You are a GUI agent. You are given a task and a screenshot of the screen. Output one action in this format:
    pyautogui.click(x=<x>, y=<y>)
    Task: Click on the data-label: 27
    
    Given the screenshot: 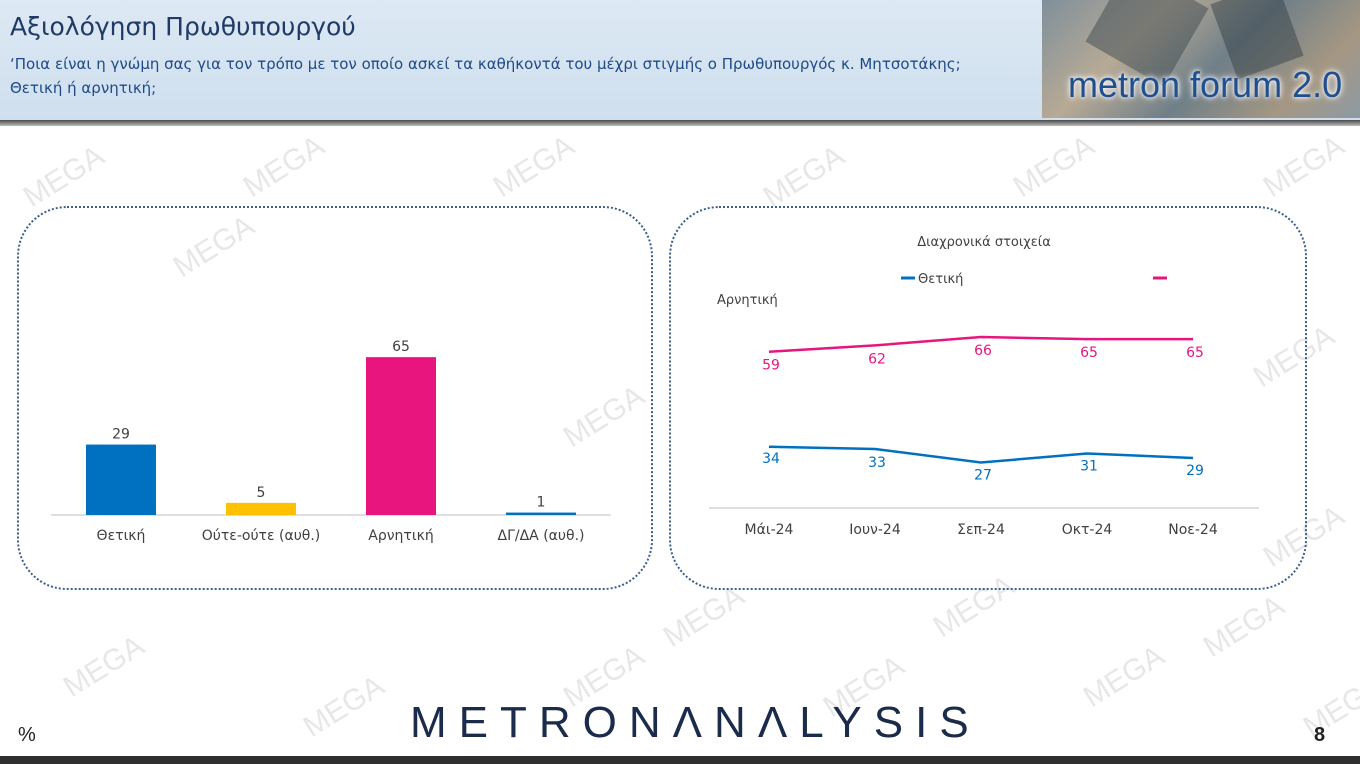 What is the action you would take?
    pyautogui.click(x=983, y=476)
    